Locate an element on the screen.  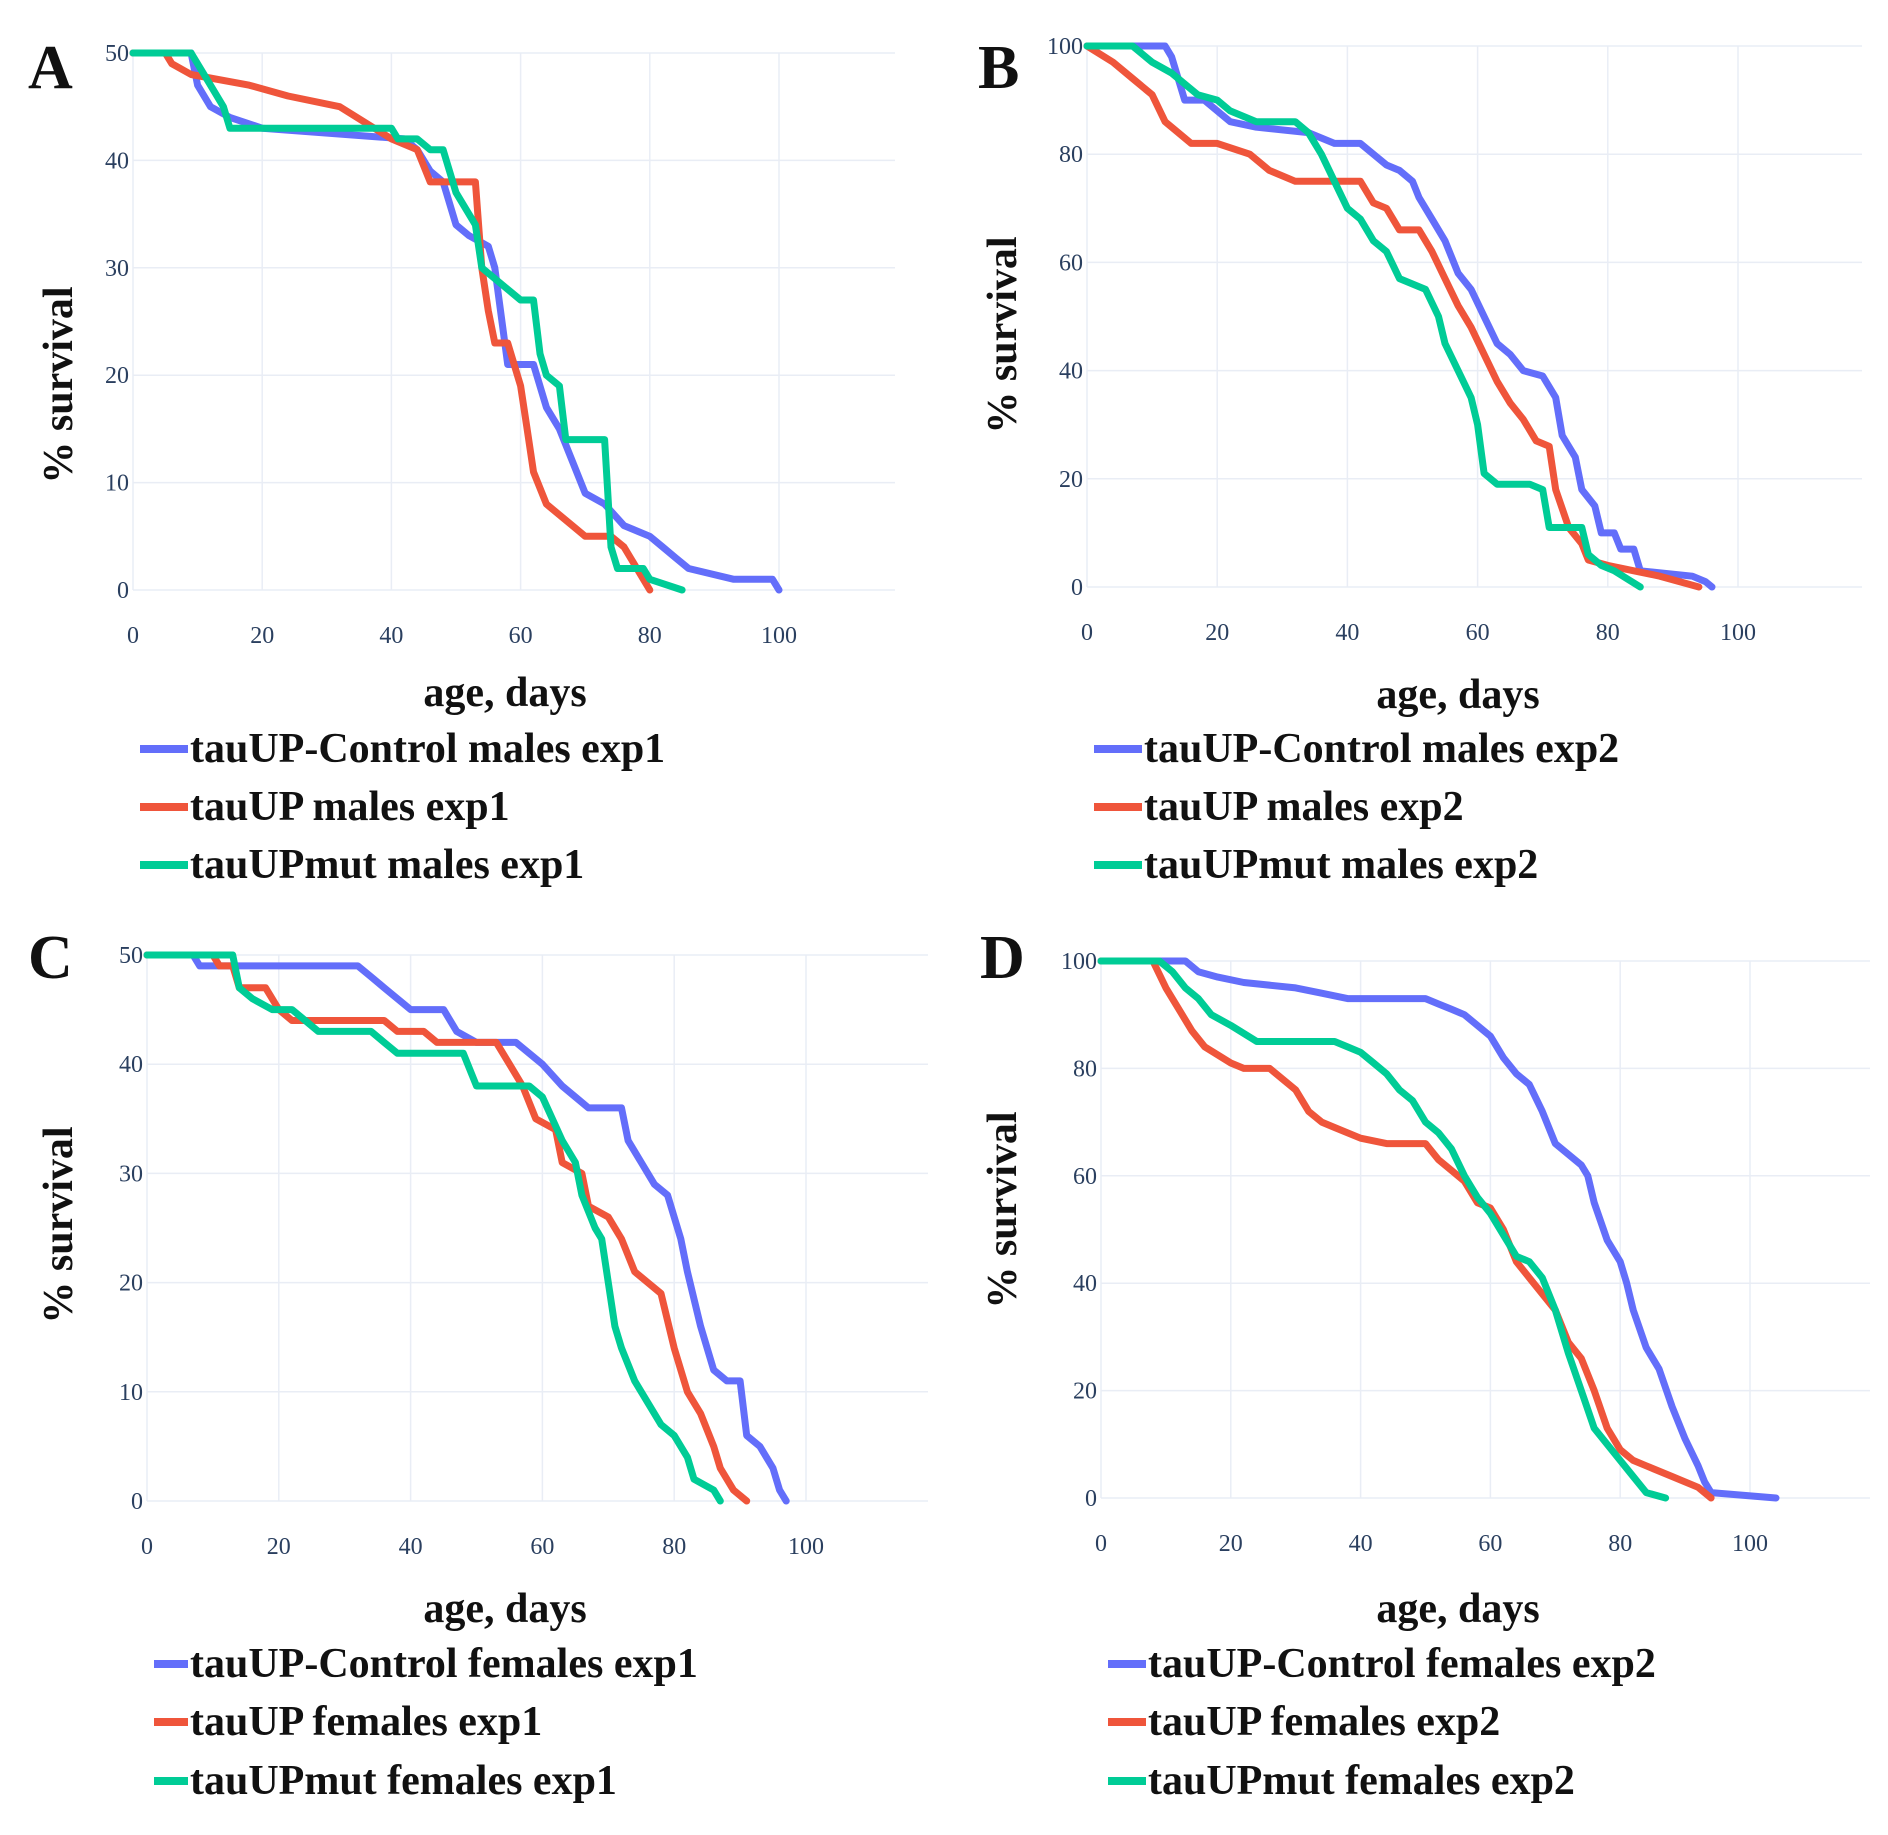
legend-label: tauUP females exp1 is located at coordinates (366, 1722).